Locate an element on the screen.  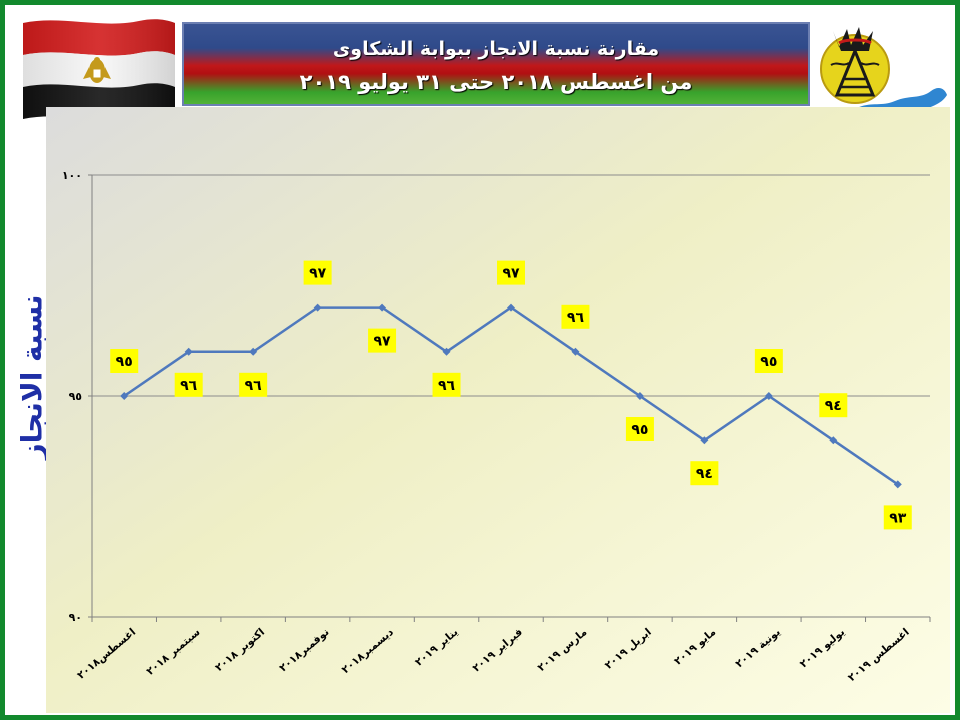
y-tick-label: ٩٠ is located at coordinates (75, 617).